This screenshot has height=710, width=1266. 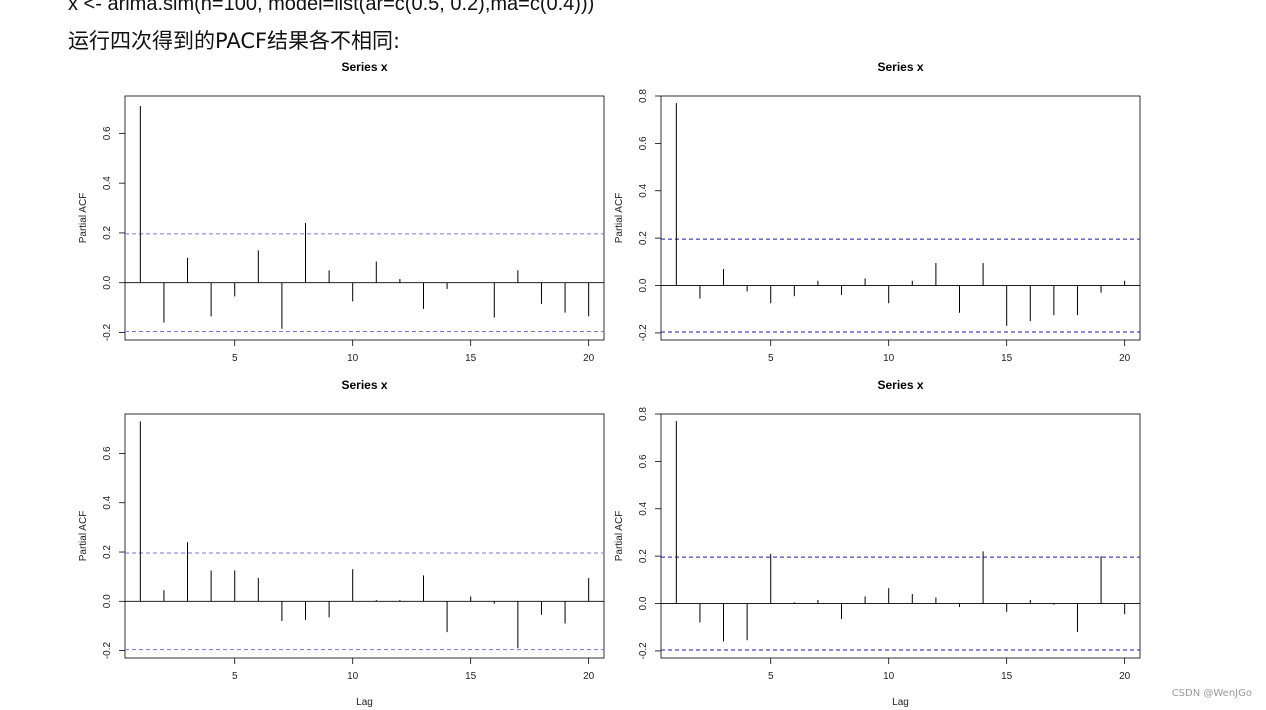 What do you see at coordinates (234, 41) in the screenshot?
I see `note-line: 运行四次得到的PACF结果各不相同:` at bounding box center [234, 41].